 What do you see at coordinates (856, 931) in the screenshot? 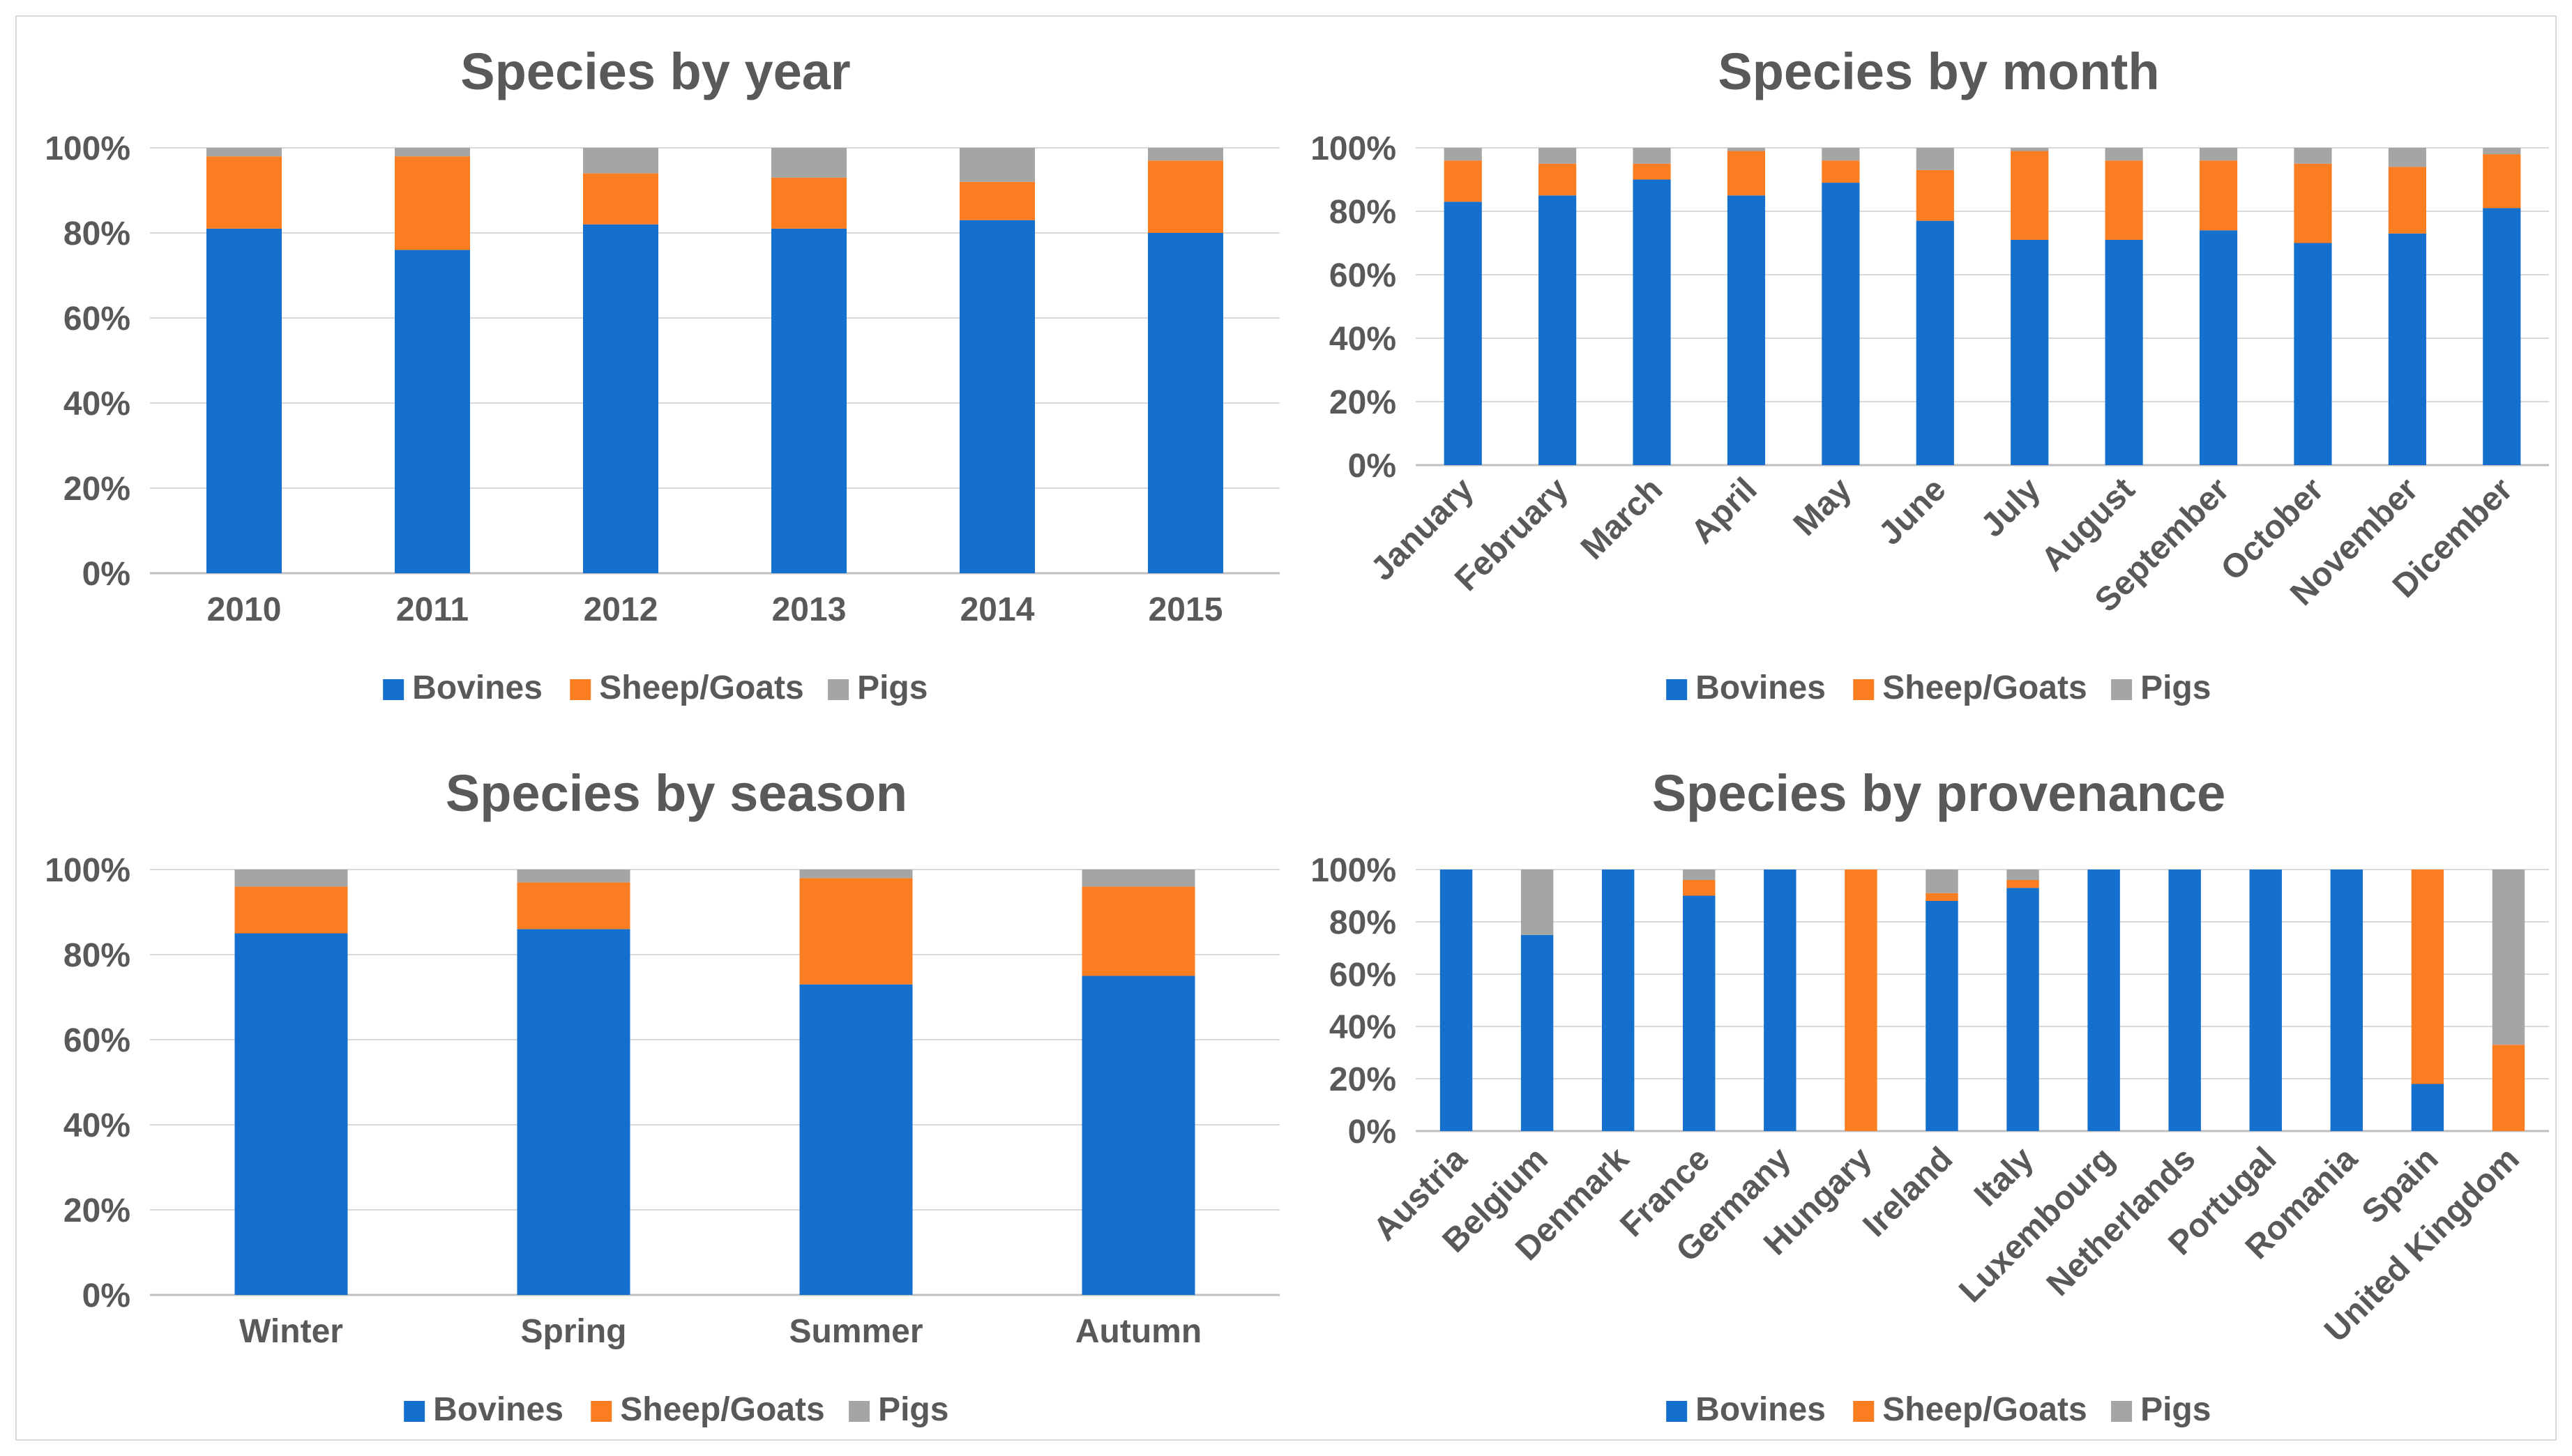
I see `bar-sheep-goats-summer` at bounding box center [856, 931].